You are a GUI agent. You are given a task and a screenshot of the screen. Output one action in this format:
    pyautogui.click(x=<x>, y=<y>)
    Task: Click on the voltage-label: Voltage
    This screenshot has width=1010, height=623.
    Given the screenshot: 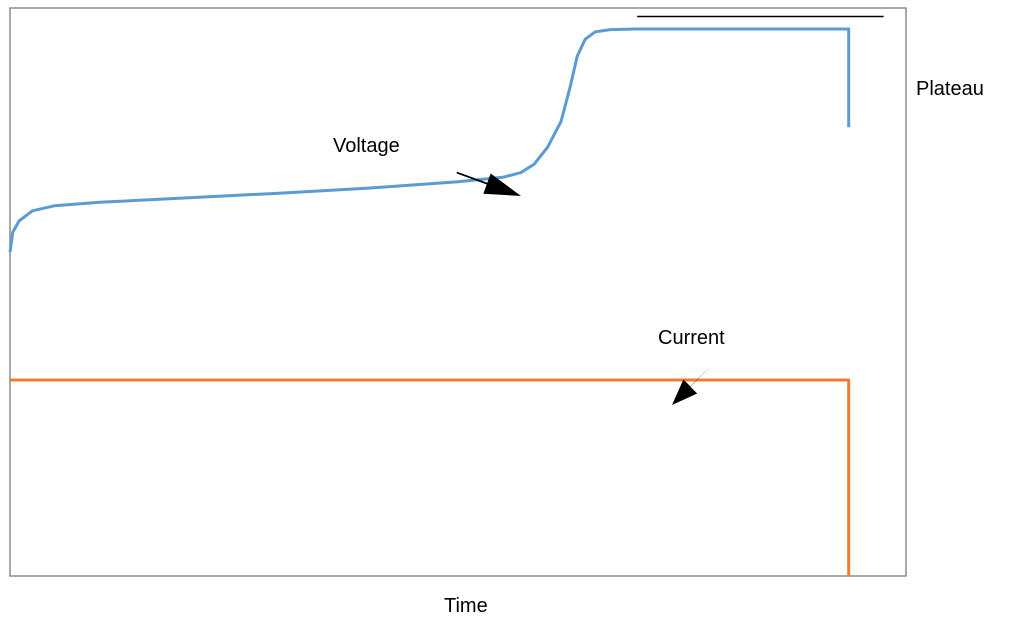 What is the action you would take?
    pyautogui.click(x=366, y=146)
    